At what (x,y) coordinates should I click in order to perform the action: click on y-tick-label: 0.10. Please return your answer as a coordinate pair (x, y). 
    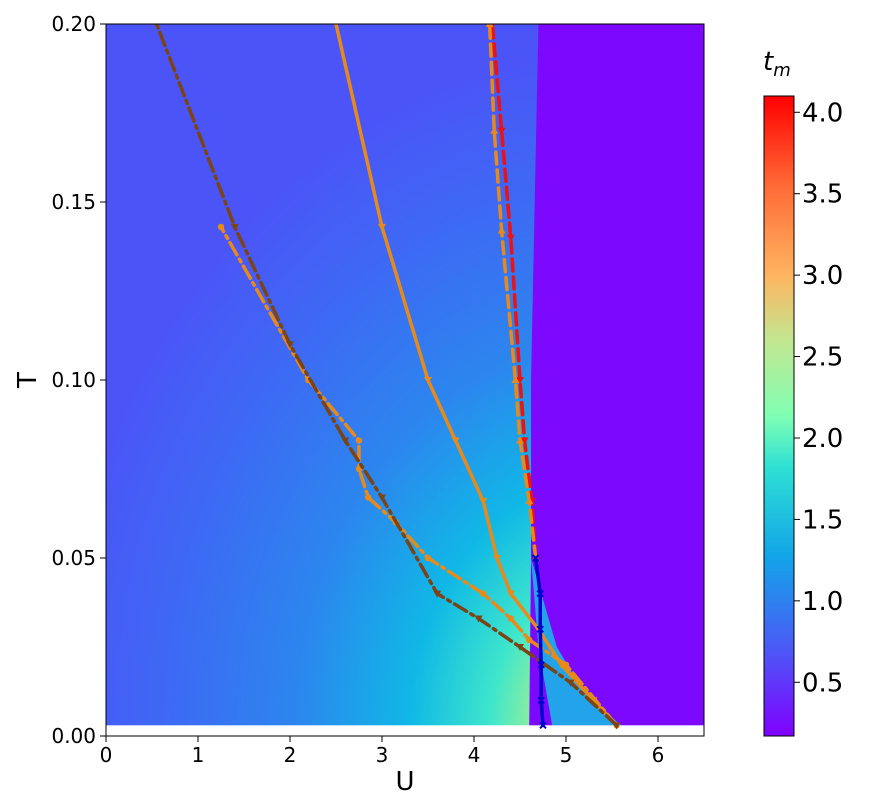
    Looking at the image, I should click on (73, 380).